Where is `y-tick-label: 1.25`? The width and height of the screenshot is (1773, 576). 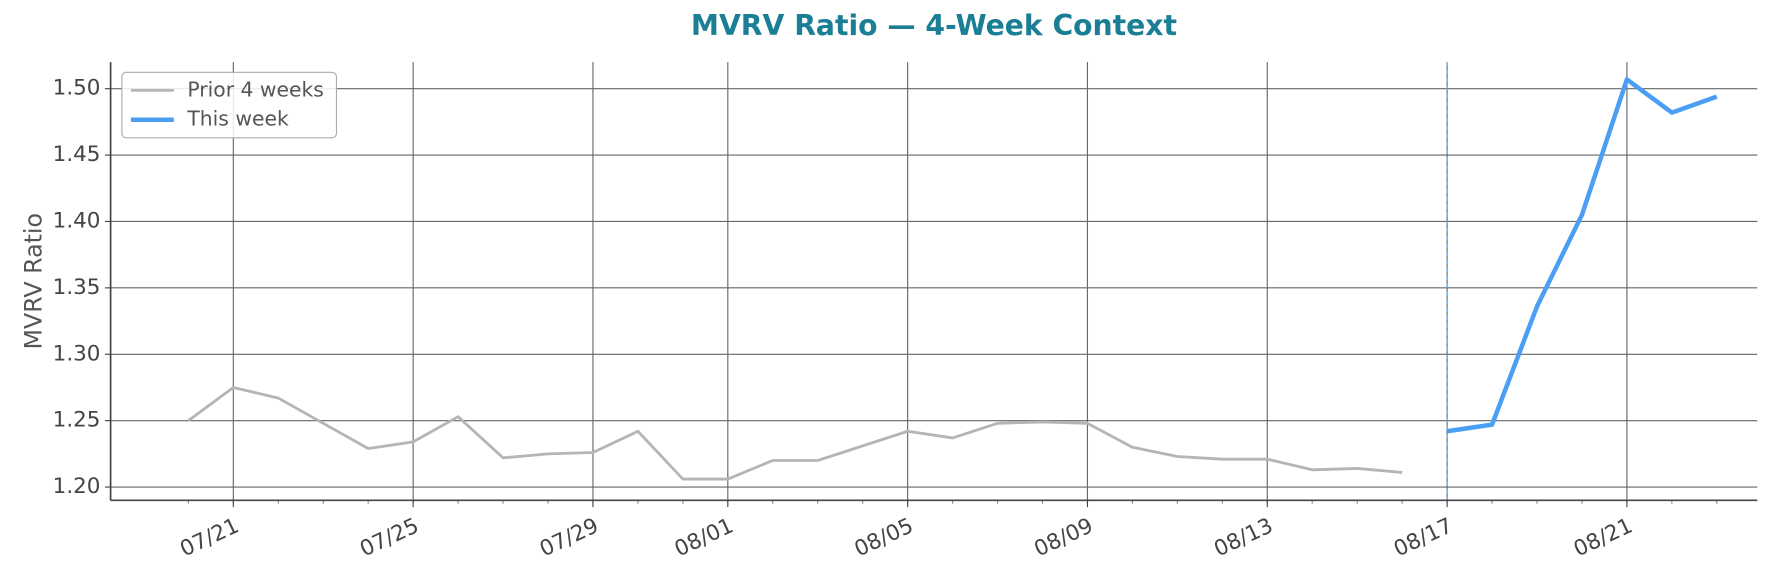 y-tick-label: 1.25 is located at coordinates (77, 420).